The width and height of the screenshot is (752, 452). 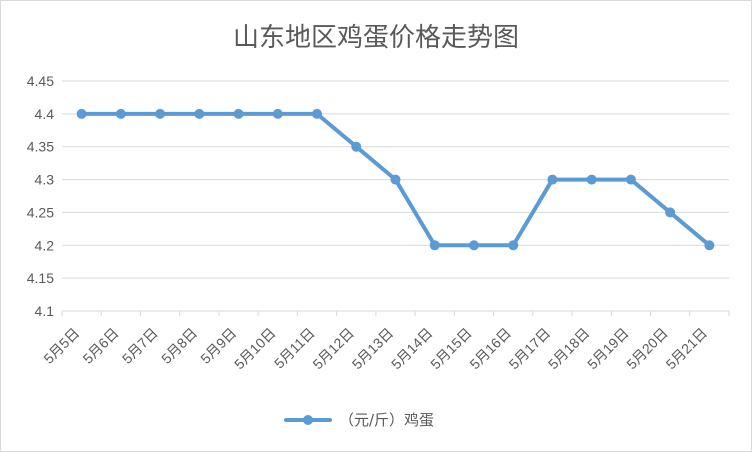 What do you see at coordinates (45, 311) in the screenshot?
I see `y-tick-label: 4.1` at bounding box center [45, 311].